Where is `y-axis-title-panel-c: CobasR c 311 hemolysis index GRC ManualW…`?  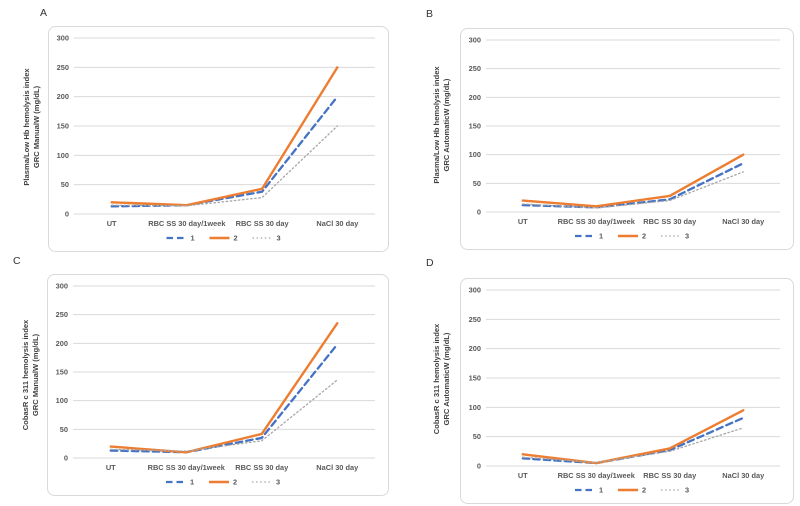 y-axis-title-panel-c: CobasR c 311 hemolysis index GRC ManualW… is located at coordinates (32, 375).